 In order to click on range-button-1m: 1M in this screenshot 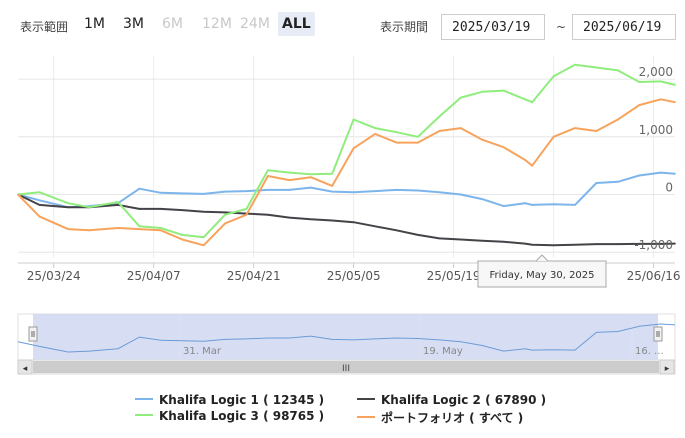, I will do `click(94, 24)`.